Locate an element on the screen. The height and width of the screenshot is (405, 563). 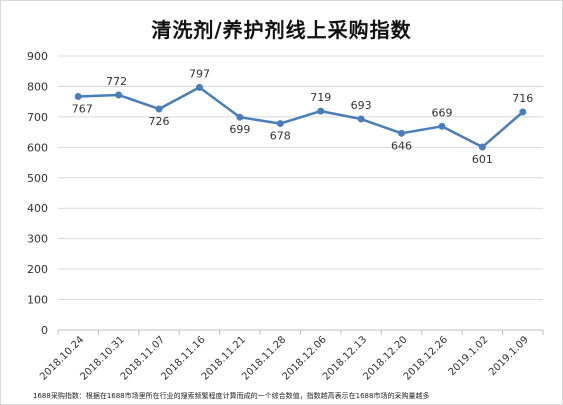
series-line is located at coordinates (300, 117).